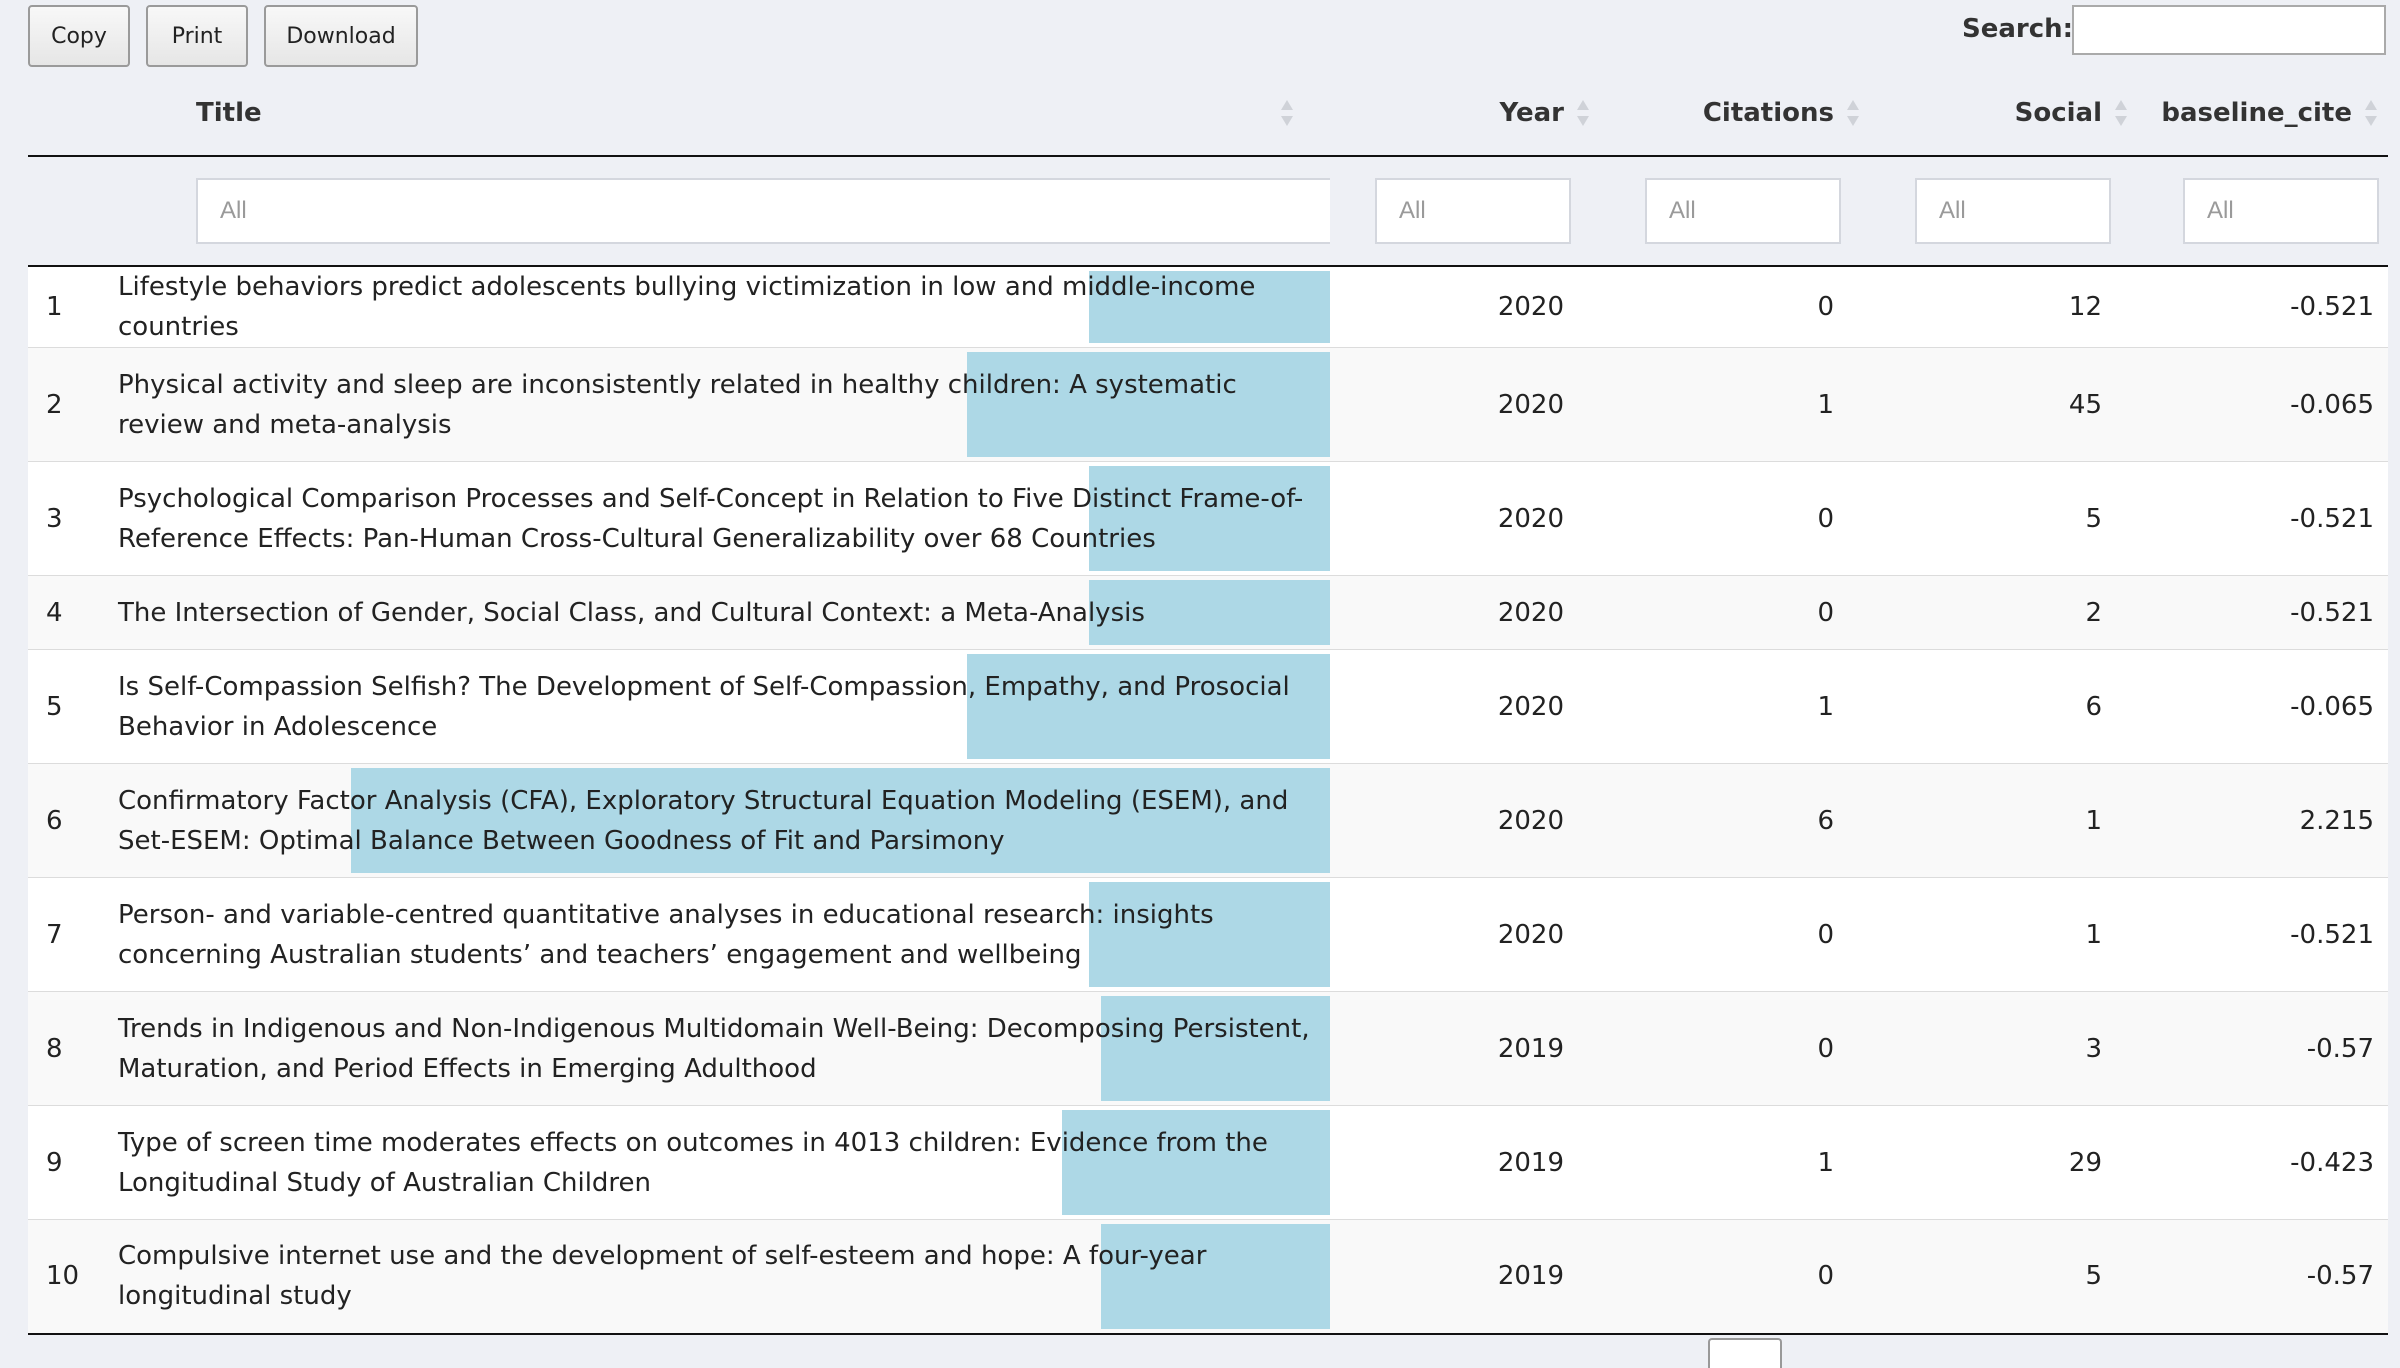 This screenshot has width=2400, height=1368. What do you see at coordinates (58, 612) in the screenshot?
I see `row-index: 4` at bounding box center [58, 612].